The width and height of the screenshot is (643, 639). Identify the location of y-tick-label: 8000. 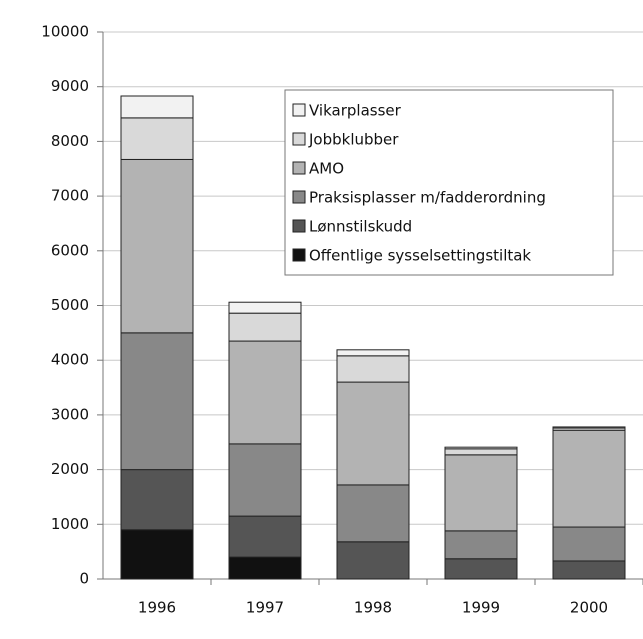
(70, 141).